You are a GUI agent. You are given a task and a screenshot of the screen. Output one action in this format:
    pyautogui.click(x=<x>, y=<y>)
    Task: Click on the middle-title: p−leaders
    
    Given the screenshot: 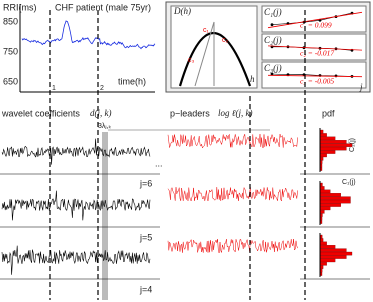 What is the action you would take?
    pyautogui.click(x=190, y=113)
    